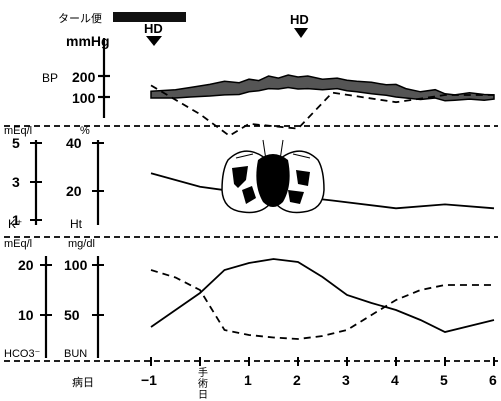 The image size is (501, 401). Describe the element at coordinates (16, 220) in the screenshot. I see `k-tick-label-1: 1` at that location.